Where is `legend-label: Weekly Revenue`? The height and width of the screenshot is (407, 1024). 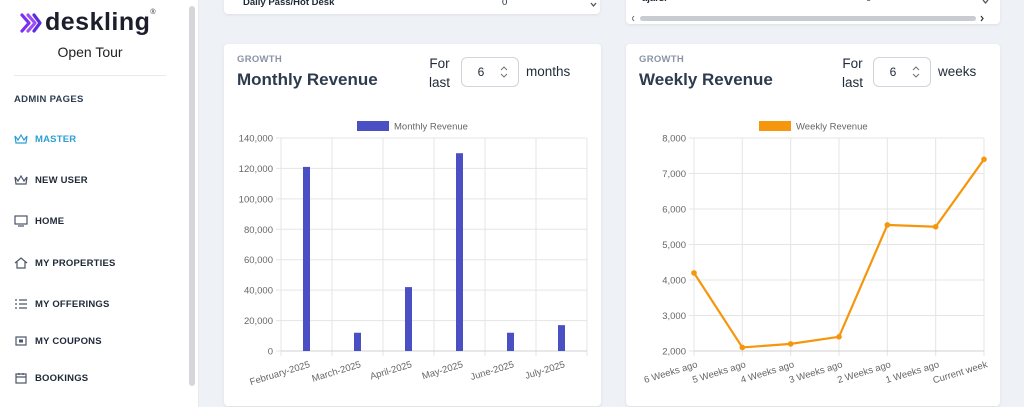 legend-label: Weekly Revenue is located at coordinates (832, 127).